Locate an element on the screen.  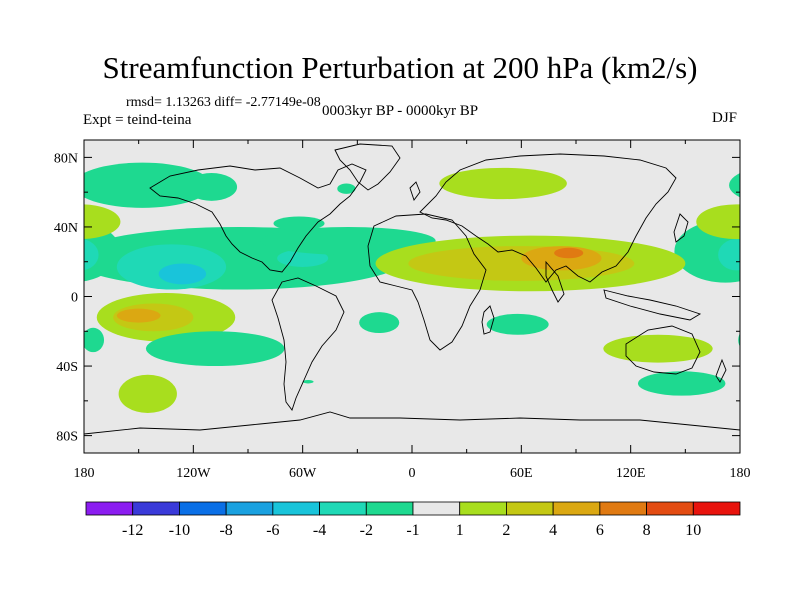
fill-subtropical-atlantic-neg is located at coordinates (348, 240).